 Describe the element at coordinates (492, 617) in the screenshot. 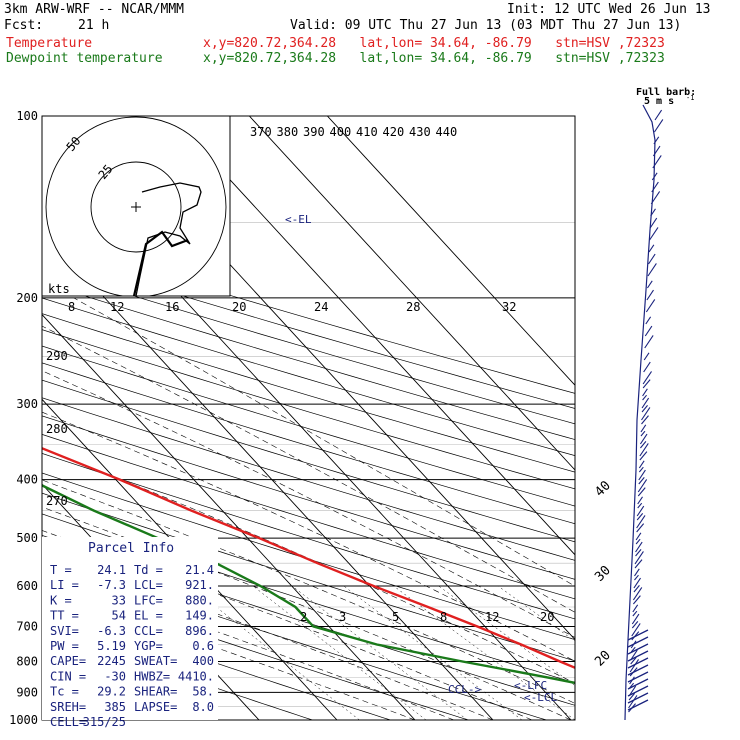

I see `mixing-ratio-label: 12` at that location.